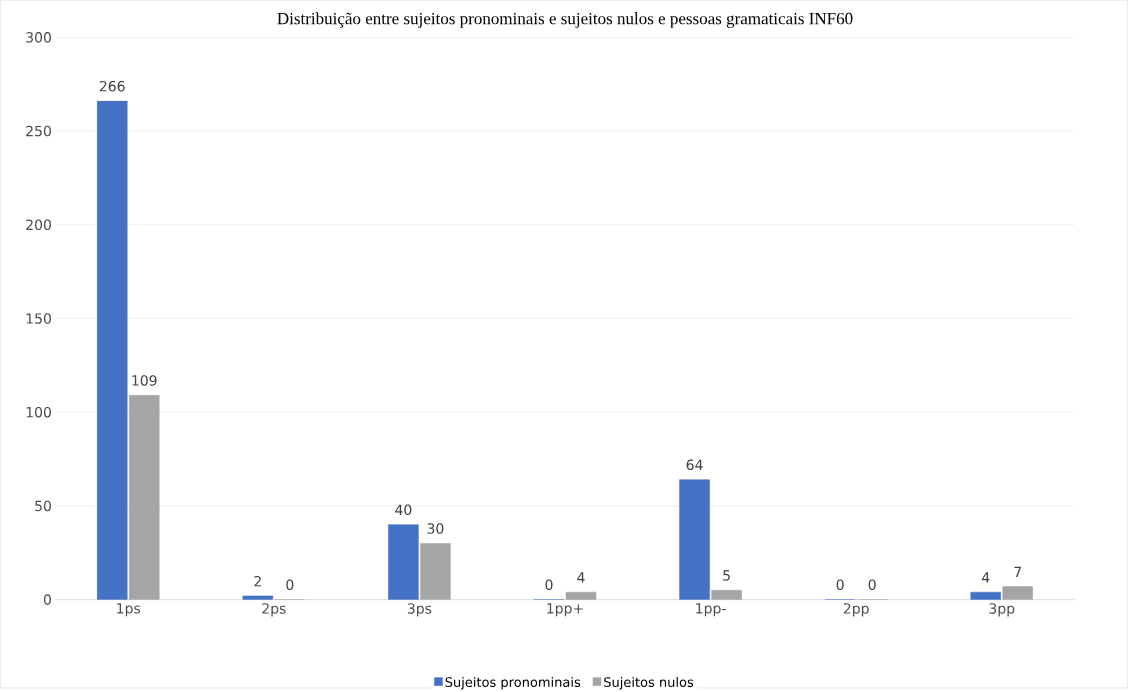 The image size is (1128, 692). What do you see at coordinates (1002, 610) in the screenshot?
I see `x-tick-label: 3pp` at bounding box center [1002, 610].